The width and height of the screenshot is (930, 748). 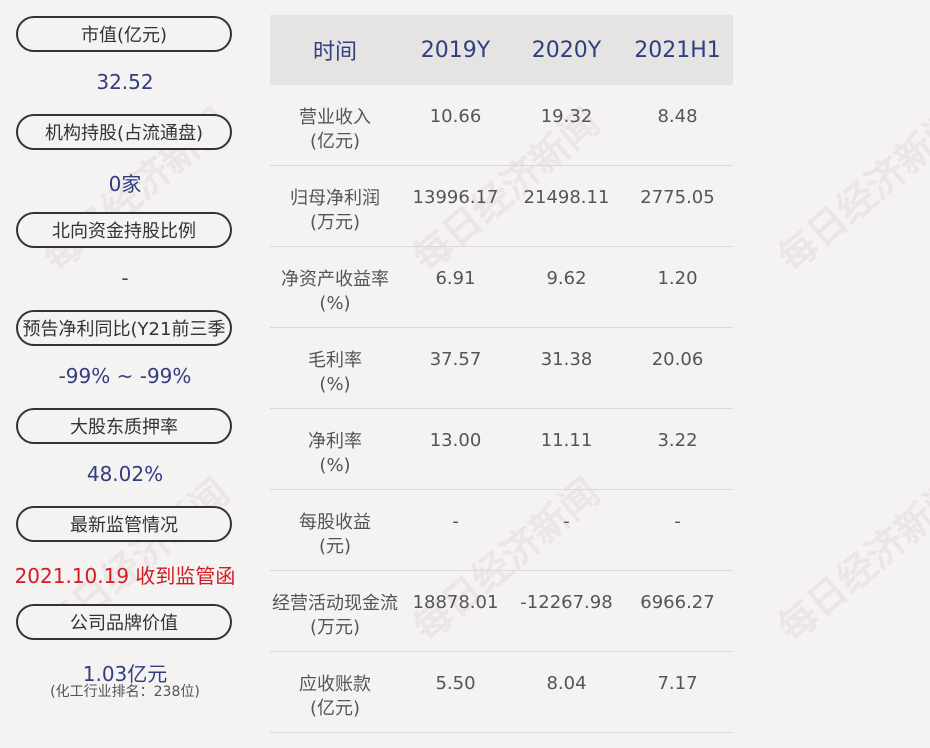 What do you see at coordinates (455, 50) in the screenshot?
I see `header-2019: 2019Y` at bounding box center [455, 50].